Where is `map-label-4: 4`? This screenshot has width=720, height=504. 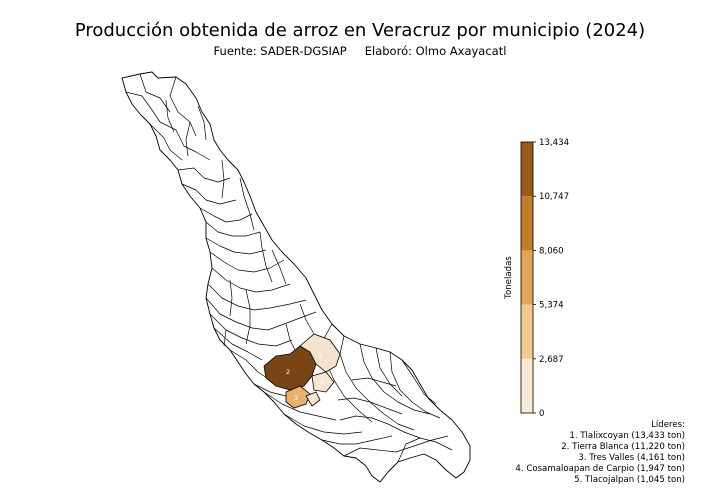
map-label-4: 4 is located at coordinates (322, 382).